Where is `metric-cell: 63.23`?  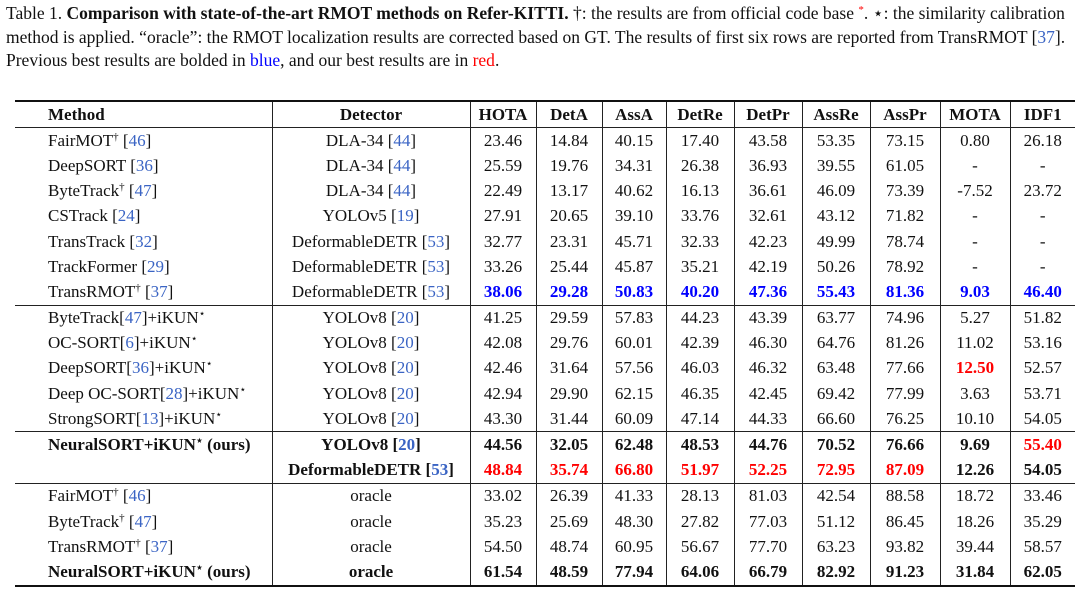
metric-cell: 63.23 is located at coordinates (835, 547).